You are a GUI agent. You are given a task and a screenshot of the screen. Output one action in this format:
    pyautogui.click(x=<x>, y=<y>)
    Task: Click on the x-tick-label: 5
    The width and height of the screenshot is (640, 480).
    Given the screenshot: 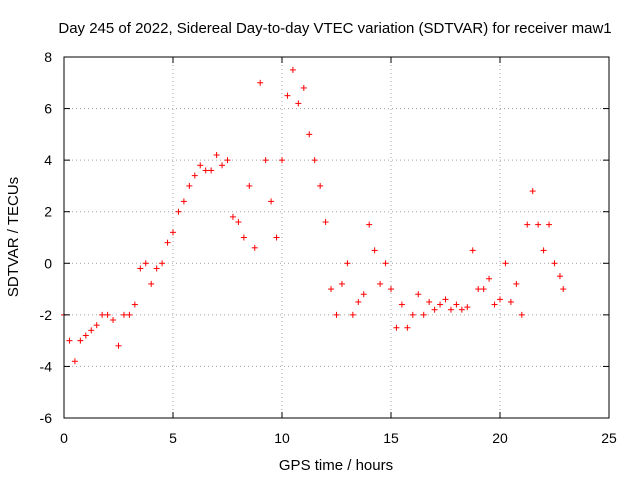 What is the action you would take?
    pyautogui.click(x=173, y=438)
    